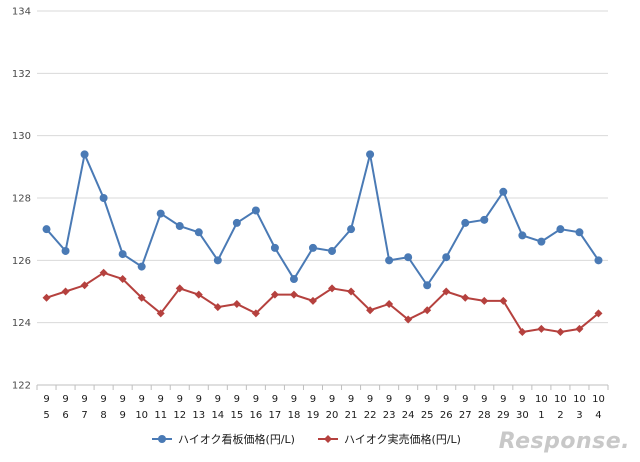 The height and width of the screenshot is (462, 640). What do you see at coordinates (427, 415) in the screenshot?
I see `x-tick-label-day: 25` at bounding box center [427, 415].